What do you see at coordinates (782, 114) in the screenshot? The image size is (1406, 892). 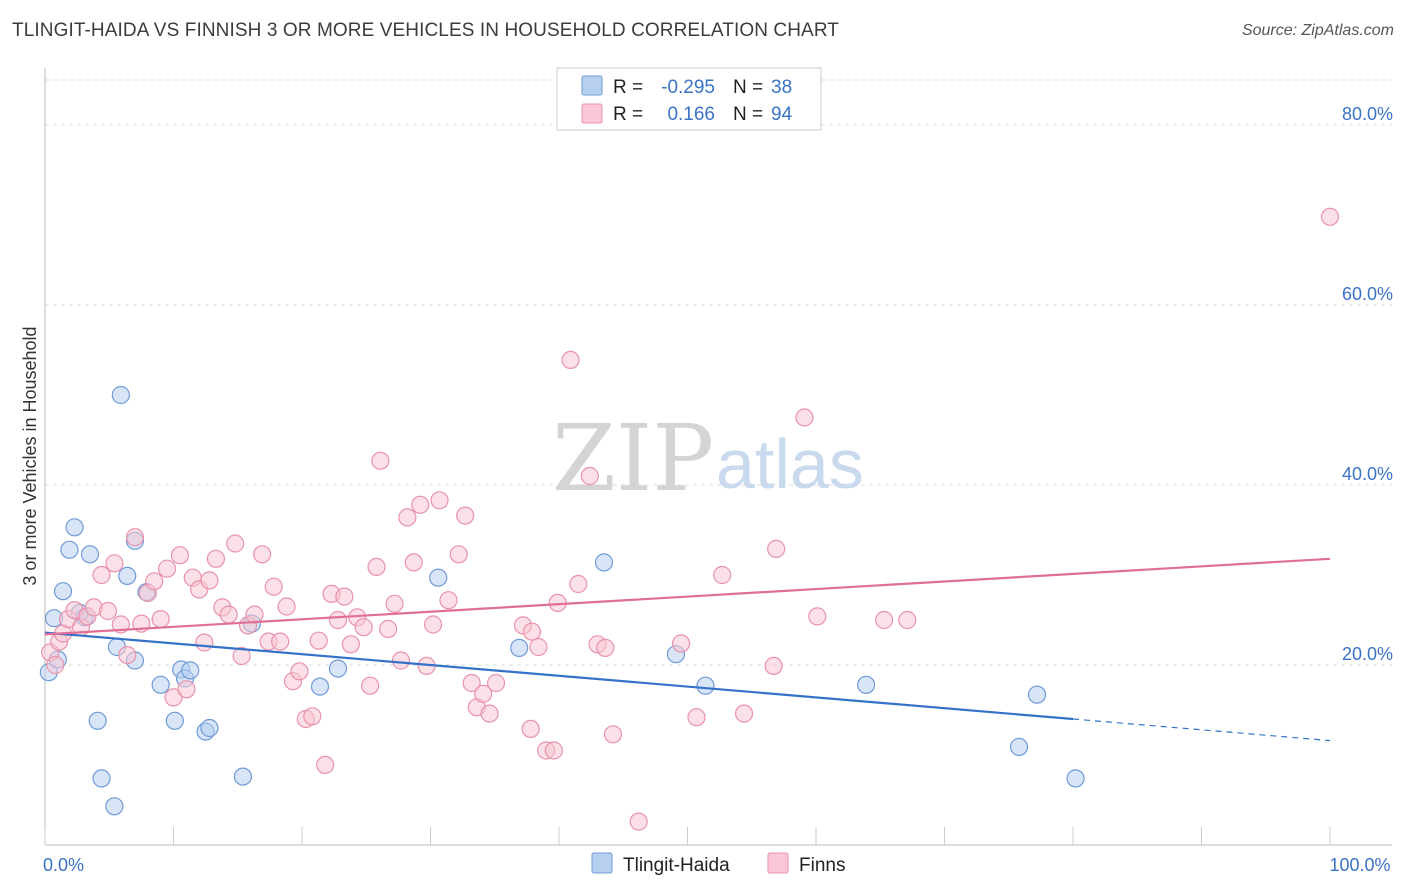 I see `legend-n-value-finns: 94` at bounding box center [782, 114].